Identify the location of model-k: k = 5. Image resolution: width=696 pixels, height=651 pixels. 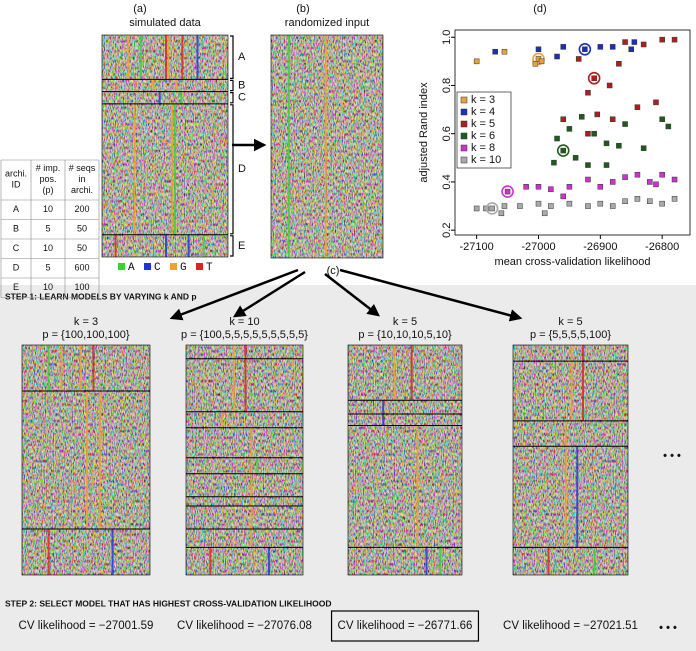
(405, 322).